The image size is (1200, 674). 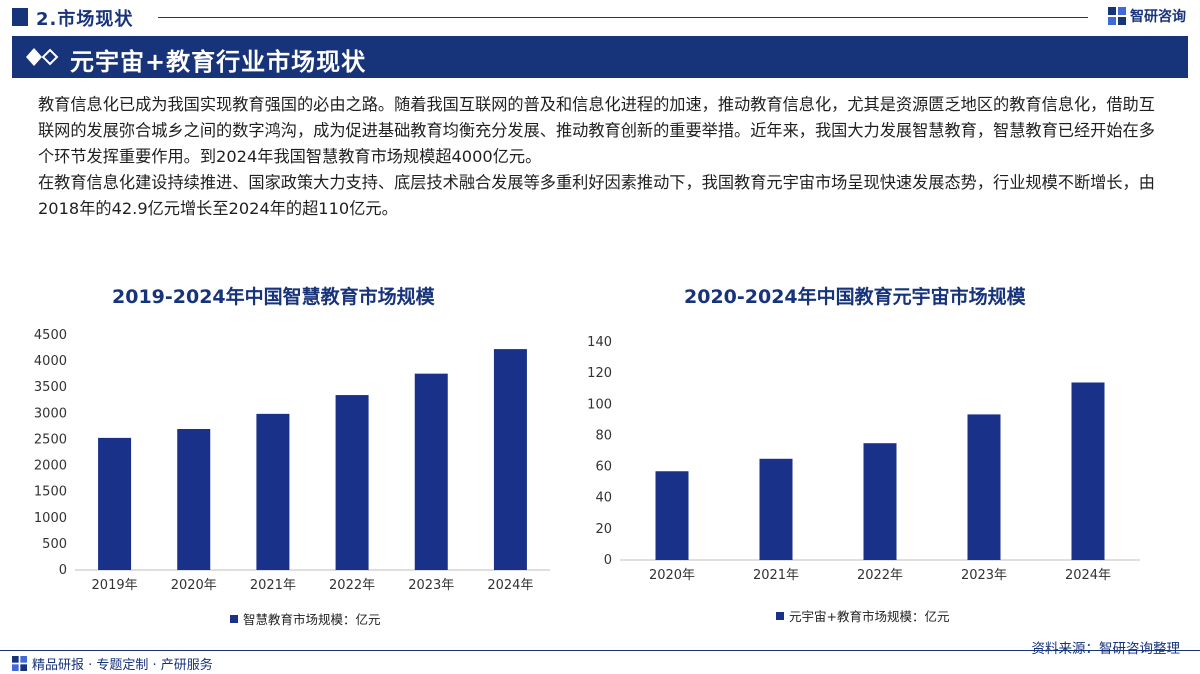 I want to click on chart-1-y-tick-label: 2000, so click(x=50, y=466).